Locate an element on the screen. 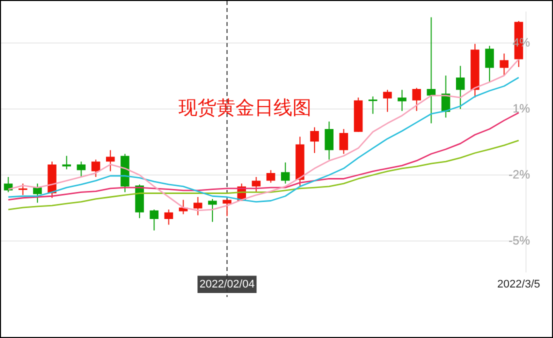  y-tick-label: -2% is located at coordinates (519, 174).